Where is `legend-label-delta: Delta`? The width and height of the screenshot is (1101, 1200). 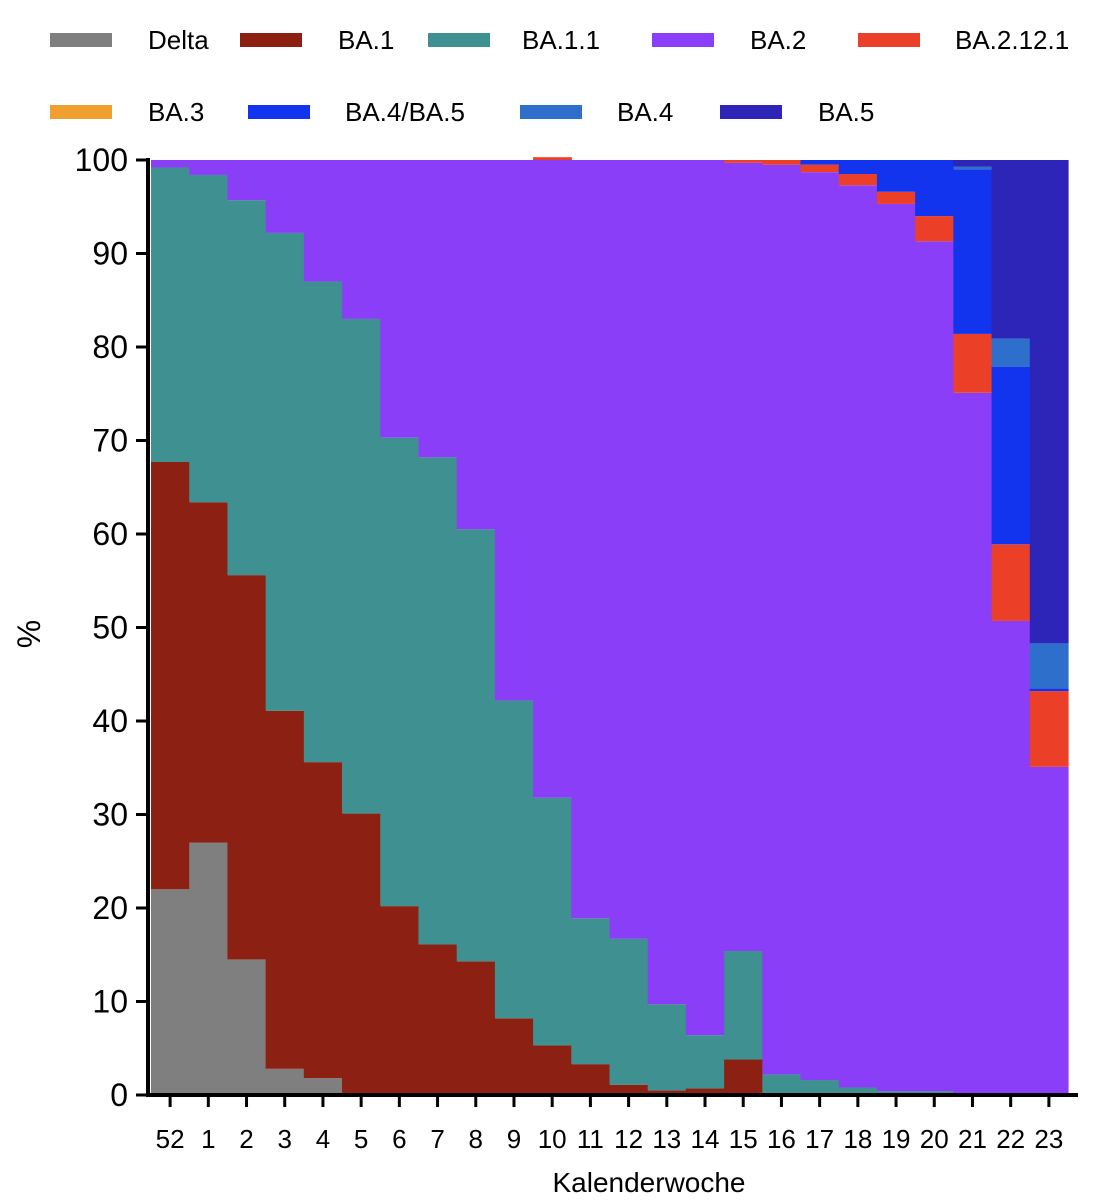
legend-label-delta: Delta is located at coordinates (178, 40).